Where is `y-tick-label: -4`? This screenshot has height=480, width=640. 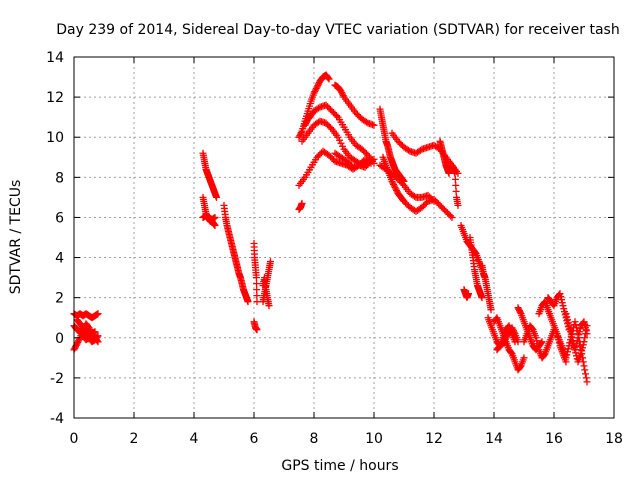 y-tick-label: -4 is located at coordinates (57, 419).